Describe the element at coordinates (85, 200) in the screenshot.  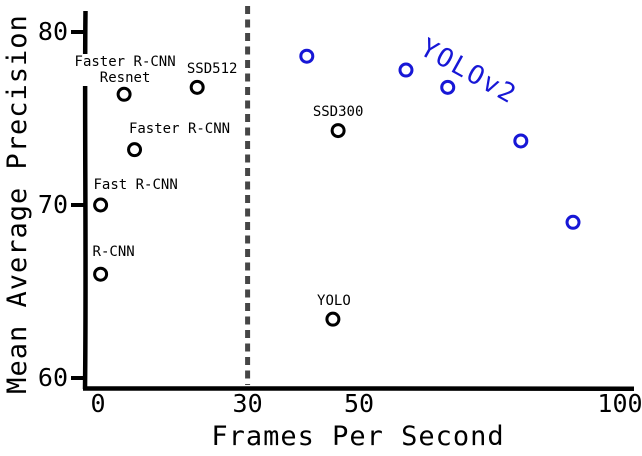
I see `y-axis-line` at that location.